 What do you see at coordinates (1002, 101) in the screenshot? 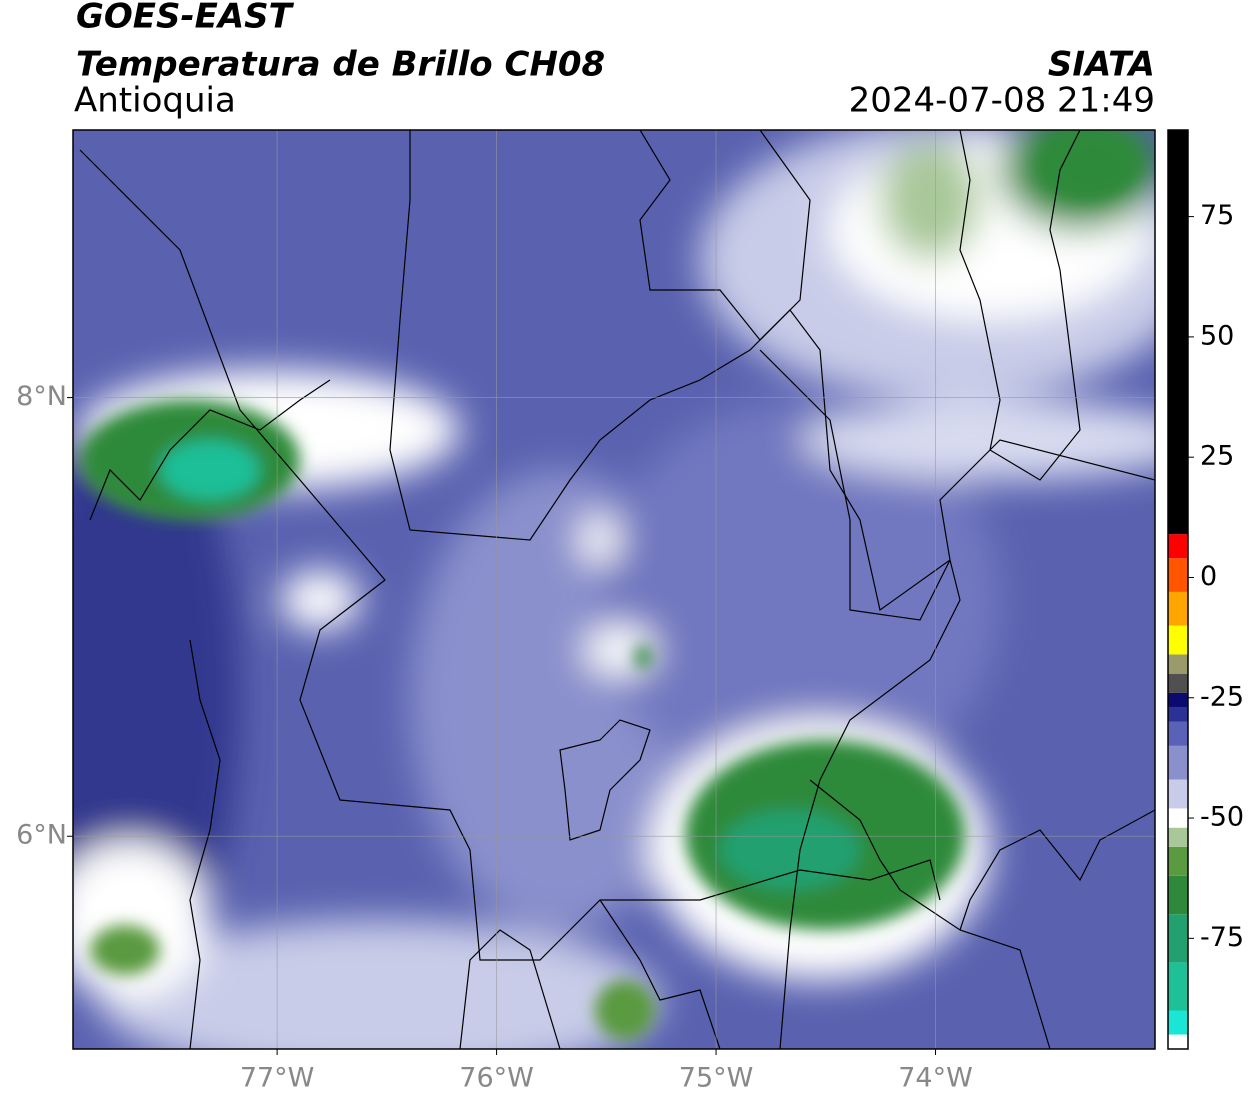
I see `timestamp: 2024-07-08 21:49` at bounding box center [1002, 101].